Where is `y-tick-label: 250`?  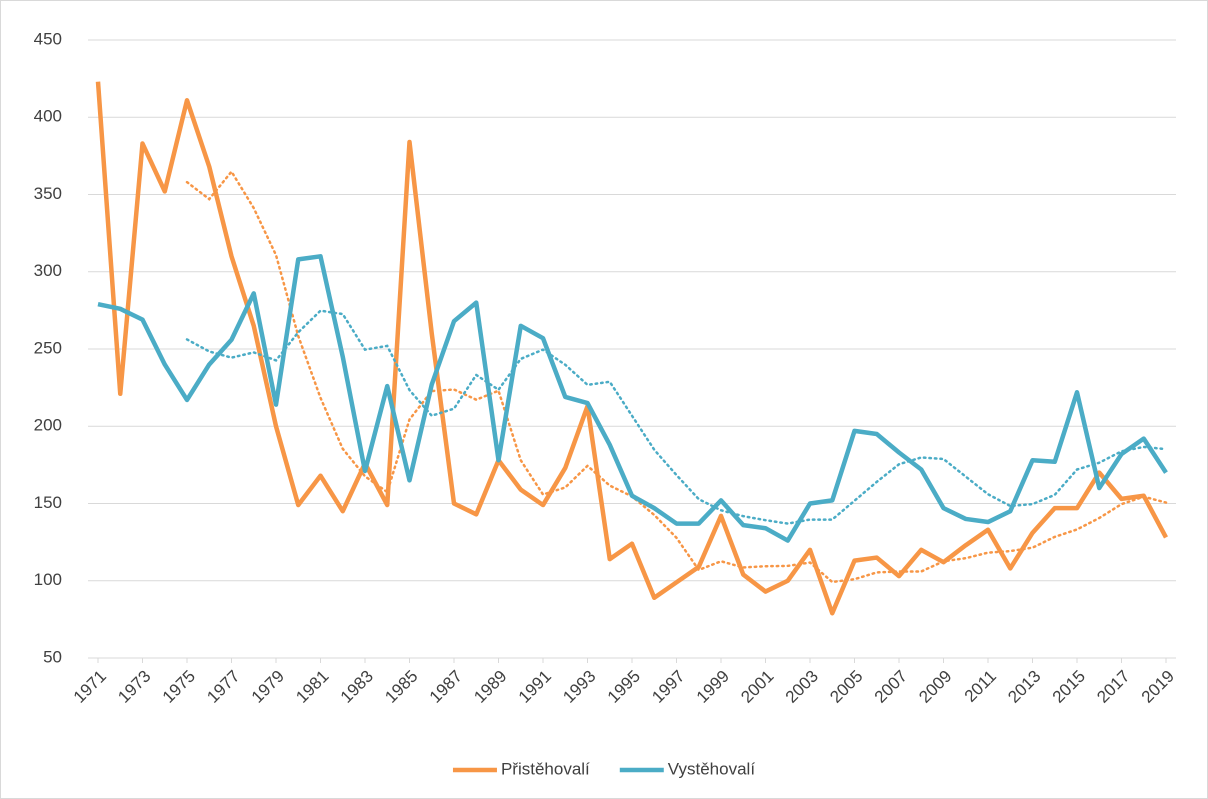
y-tick-label: 250 is located at coordinates (48, 347).